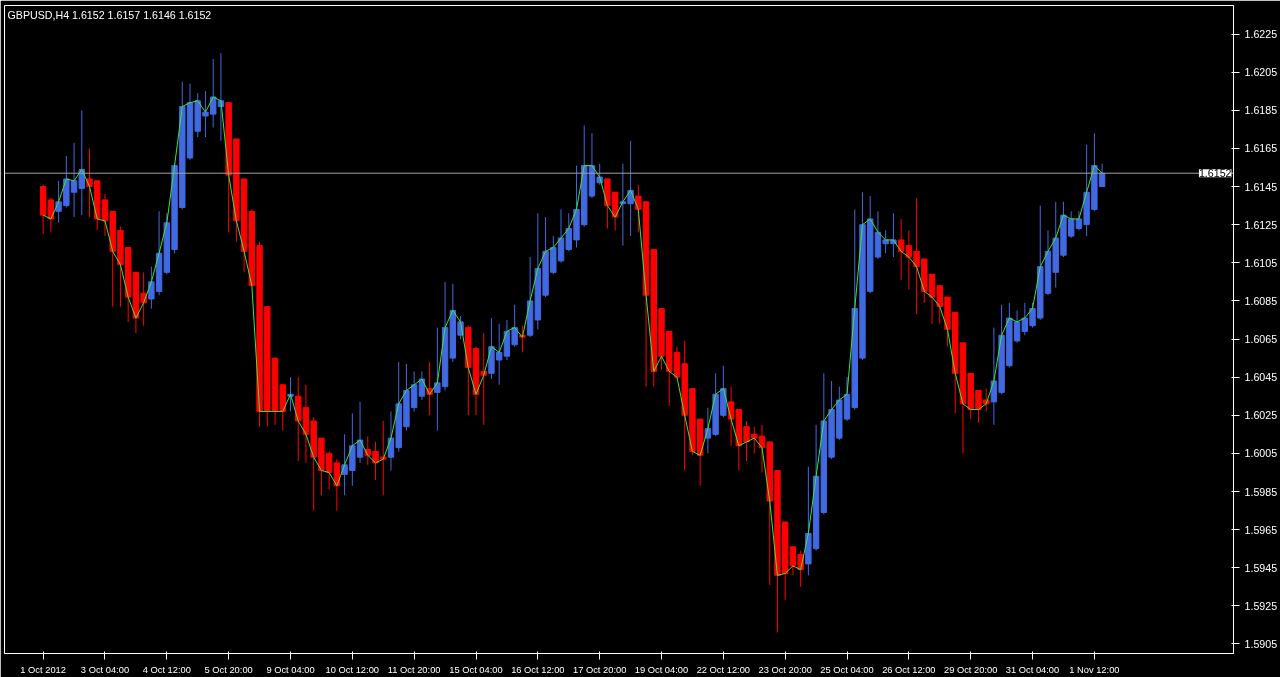 Image resolution: width=1280 pixels, height=677 pixels. Describe the element at coordinates (1261, 186) in the screenshot. I see `y-tick-label: 1.6145` at that location.